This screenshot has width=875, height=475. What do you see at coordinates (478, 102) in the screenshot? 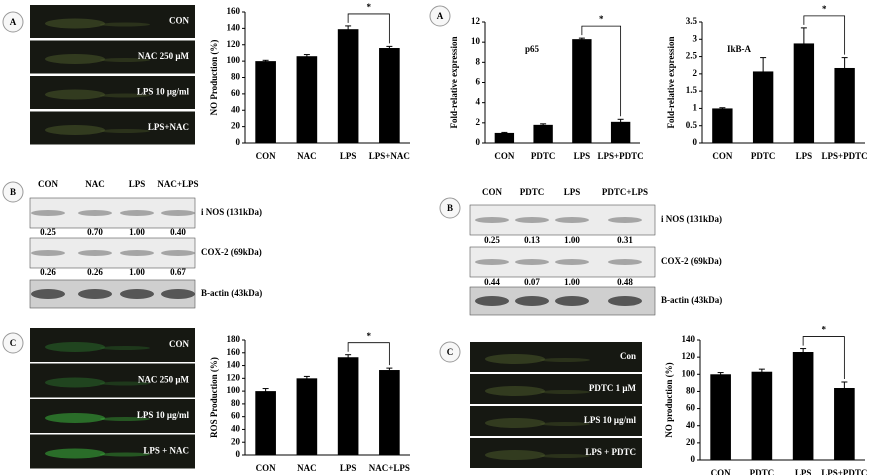
I see `y-tick-label: 4` at bounding box center [478, 102].